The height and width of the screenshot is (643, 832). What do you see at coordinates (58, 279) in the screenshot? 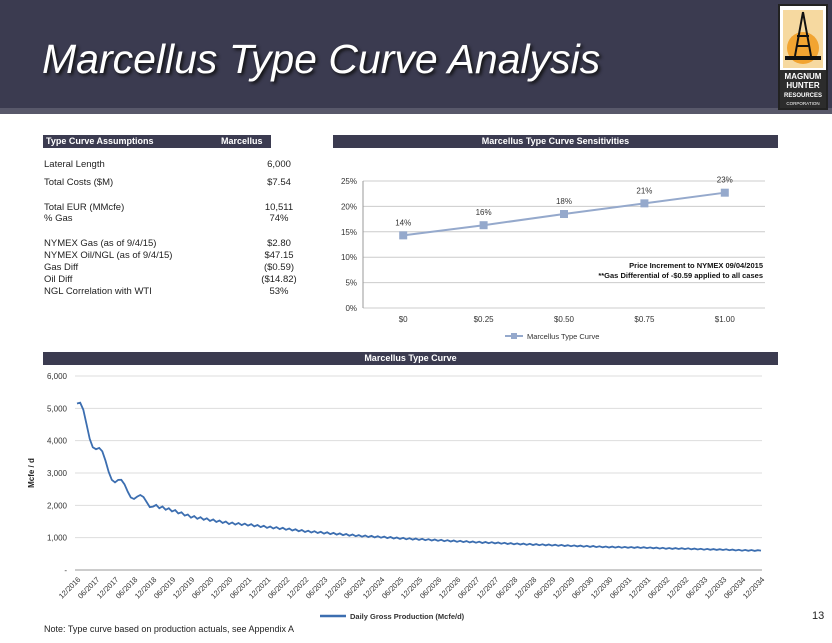
I see `assumption-label: Oil Diff` at bounding box center [58, 279].